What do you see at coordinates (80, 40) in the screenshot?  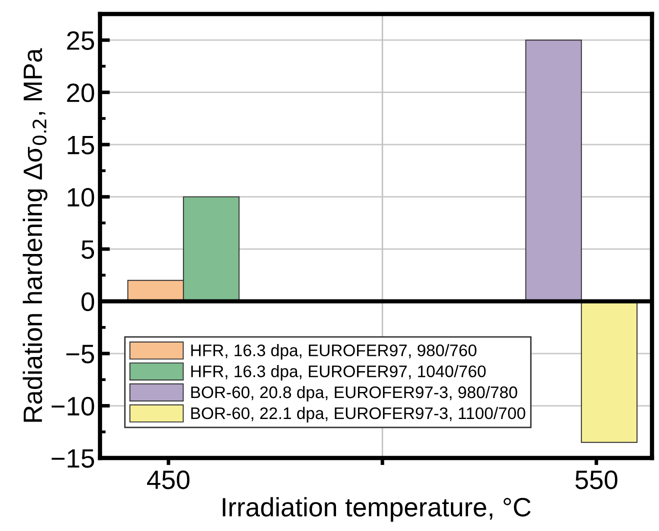 I see `y-tick-label: 25` at bounding box center [80, 40].